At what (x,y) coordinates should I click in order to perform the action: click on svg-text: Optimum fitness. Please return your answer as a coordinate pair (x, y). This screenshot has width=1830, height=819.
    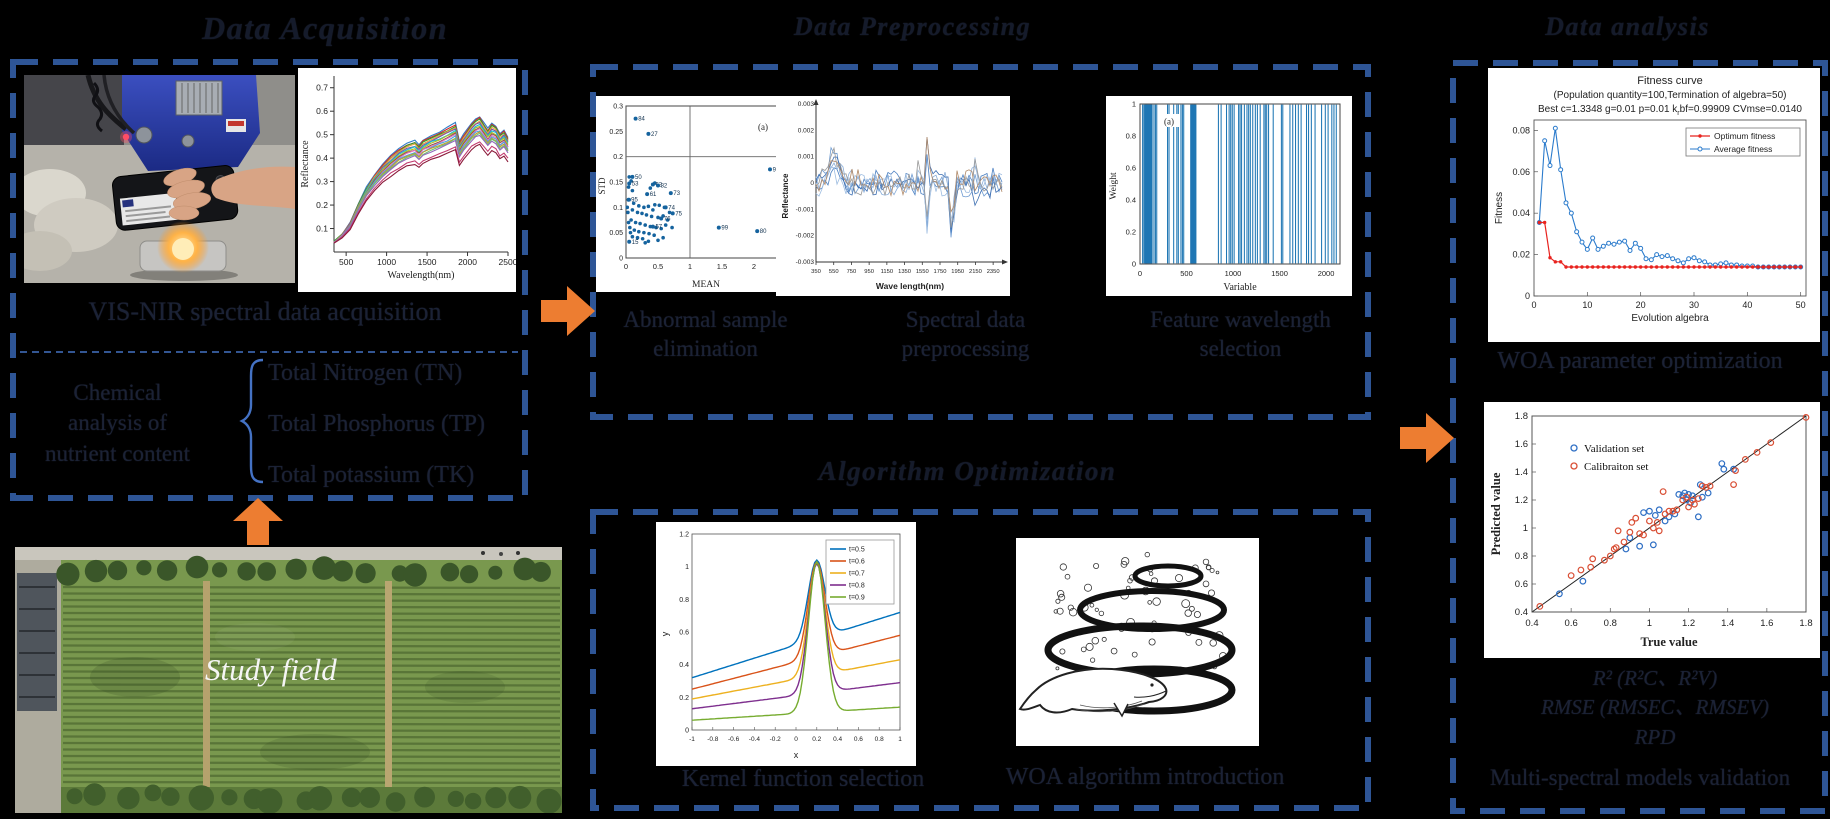
    Looking at the image, I should click on (1744, 136).